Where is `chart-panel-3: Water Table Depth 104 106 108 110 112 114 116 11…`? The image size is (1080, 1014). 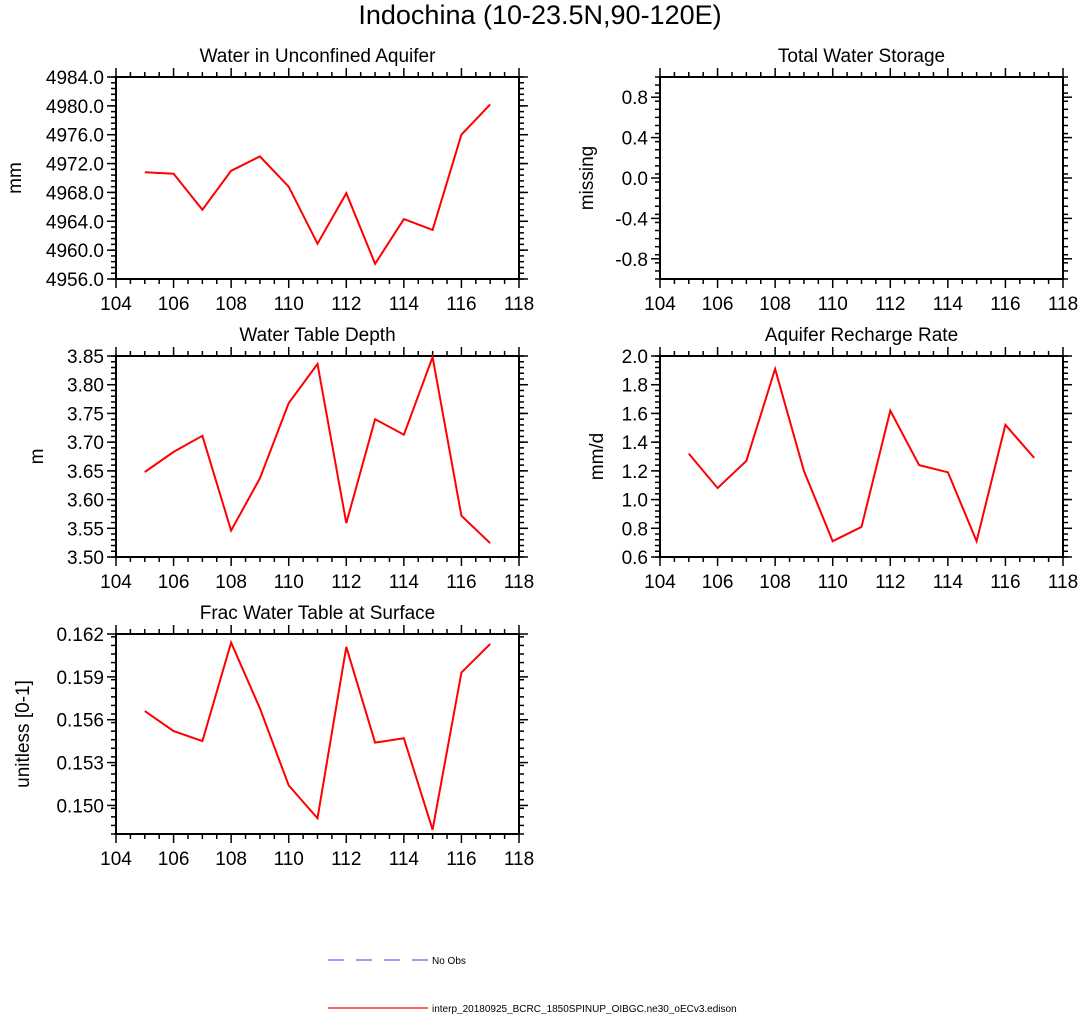
chart-panel-3: Water Table Depth 104 106 108 110 112 114 116 11… is located at coordinates (280, 459).